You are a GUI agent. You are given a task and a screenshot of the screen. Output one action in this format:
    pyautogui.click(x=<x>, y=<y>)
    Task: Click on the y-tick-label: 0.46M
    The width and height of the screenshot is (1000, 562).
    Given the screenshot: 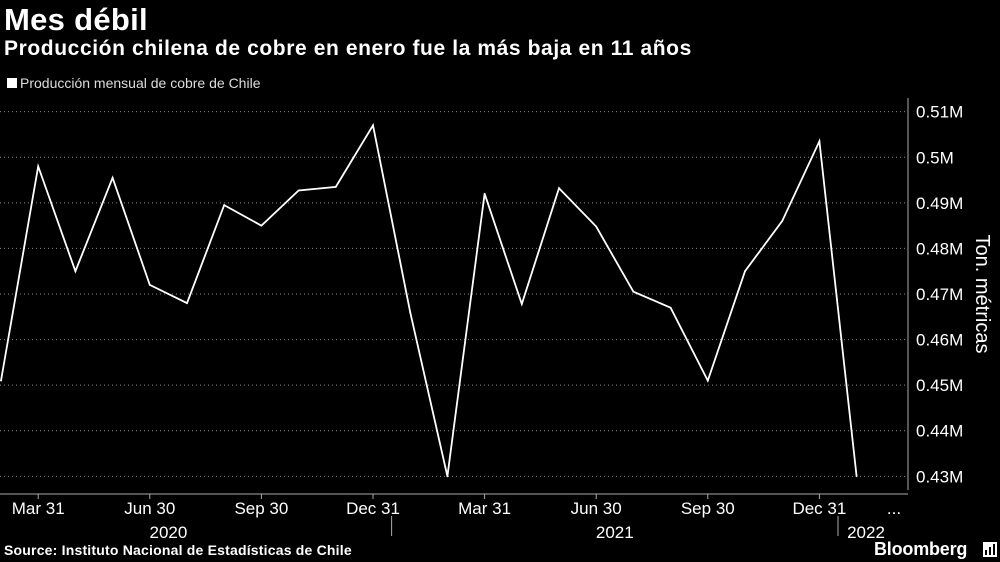 What is the action you would take?
    pyautogui.click(x=939, y=340)
    